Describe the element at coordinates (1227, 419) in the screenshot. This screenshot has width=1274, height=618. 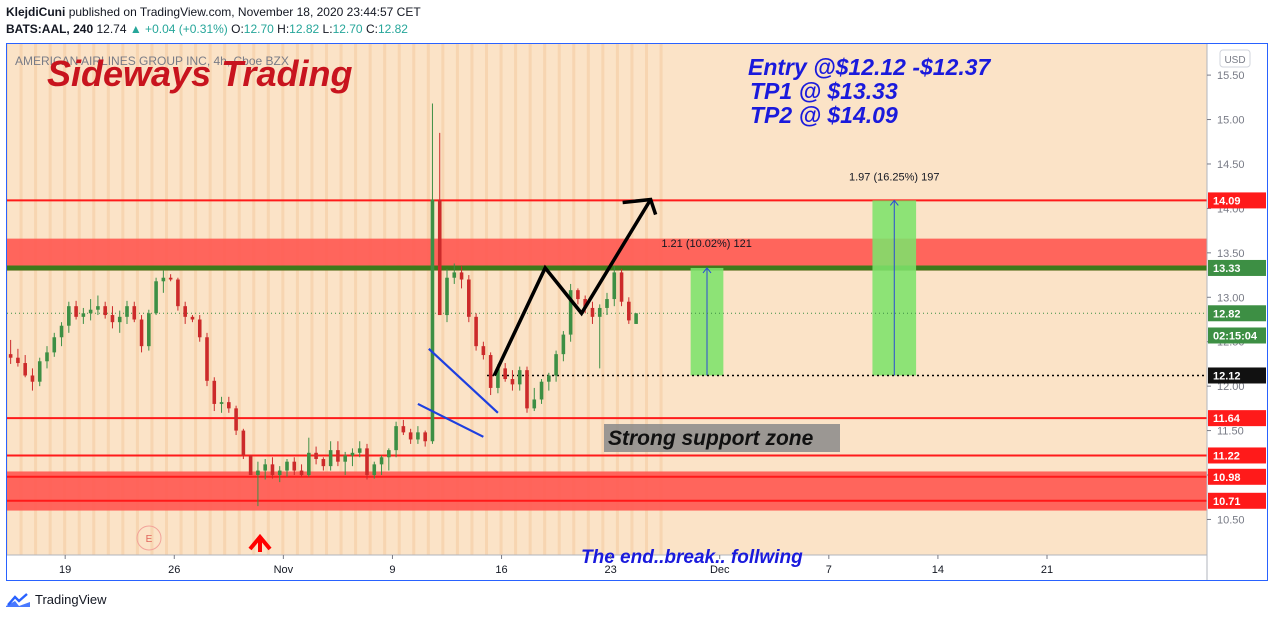
I see `price-label: 11.64` at that location.